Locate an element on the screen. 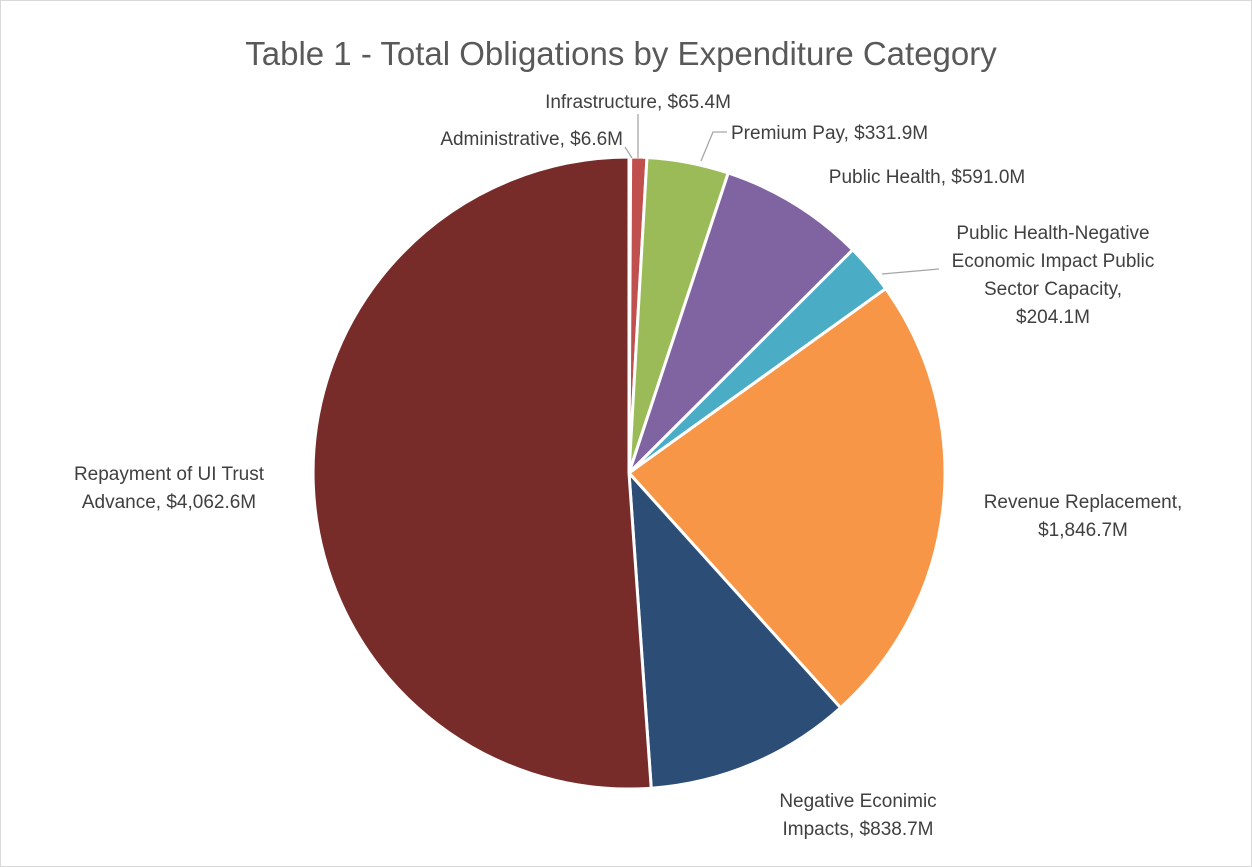 The image size is (1252, 867). data-label-infrastructure: Infrastructure, $65.4M is located at coordinates (638, 102).